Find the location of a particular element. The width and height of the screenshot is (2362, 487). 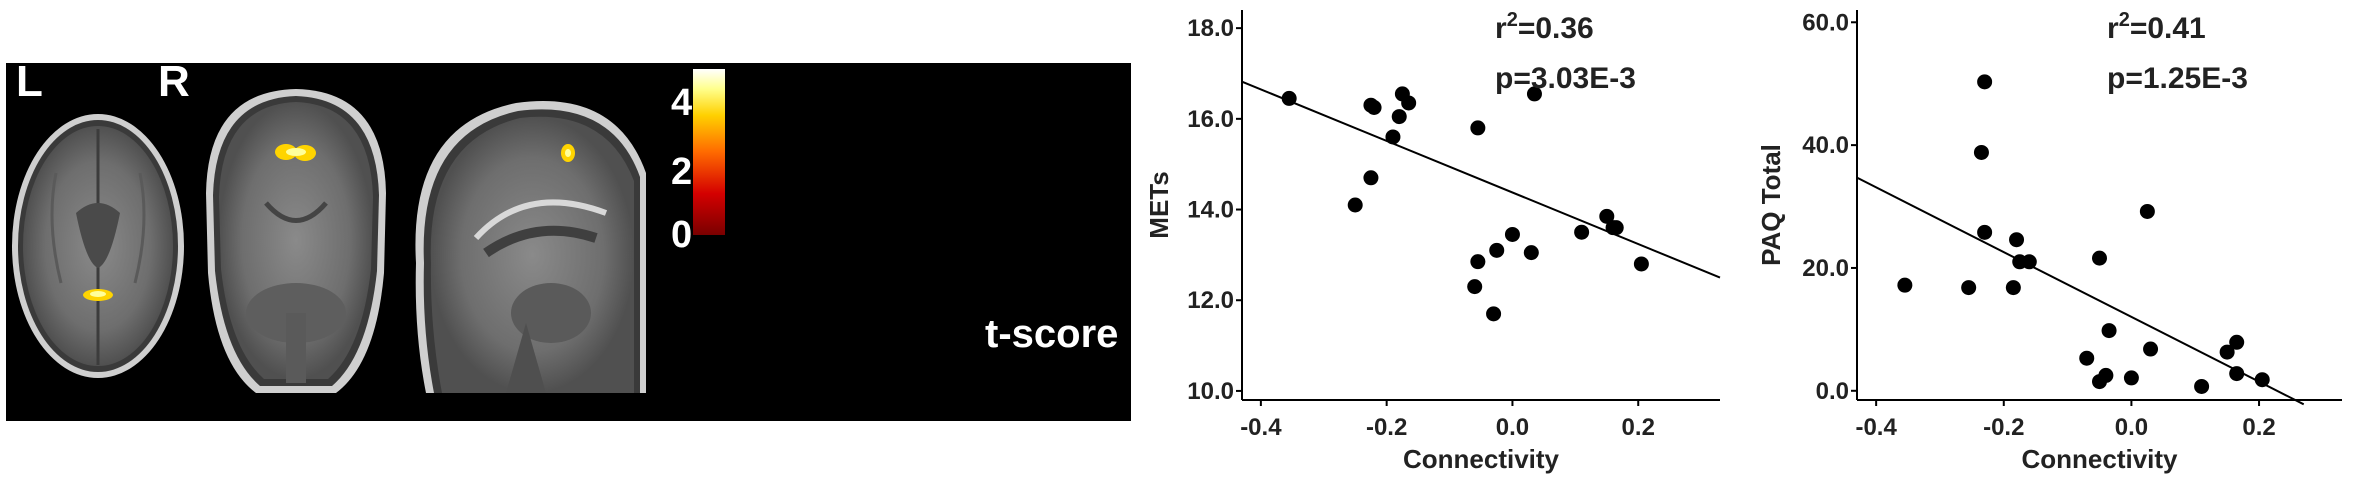

colorbar-tick-4: 4 is located at coordinates (682, 103).